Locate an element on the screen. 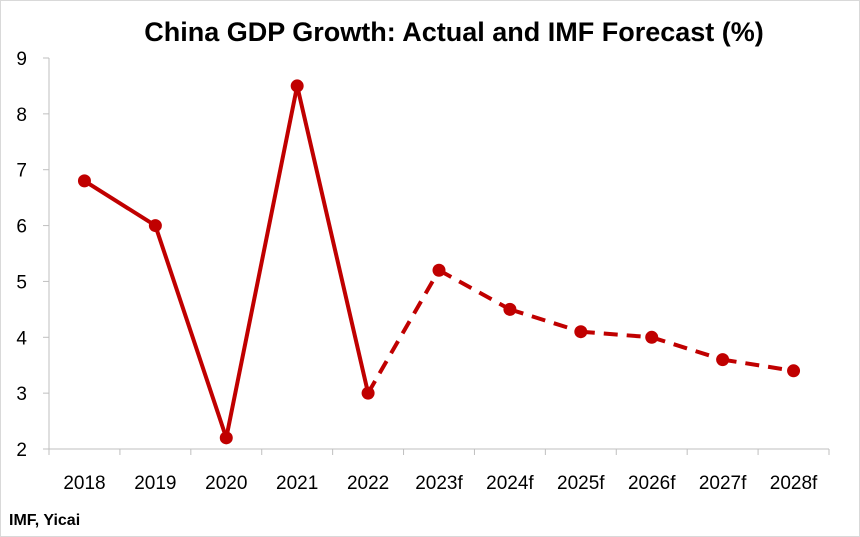  data-point-2020 is located at coordinates (226, 438).